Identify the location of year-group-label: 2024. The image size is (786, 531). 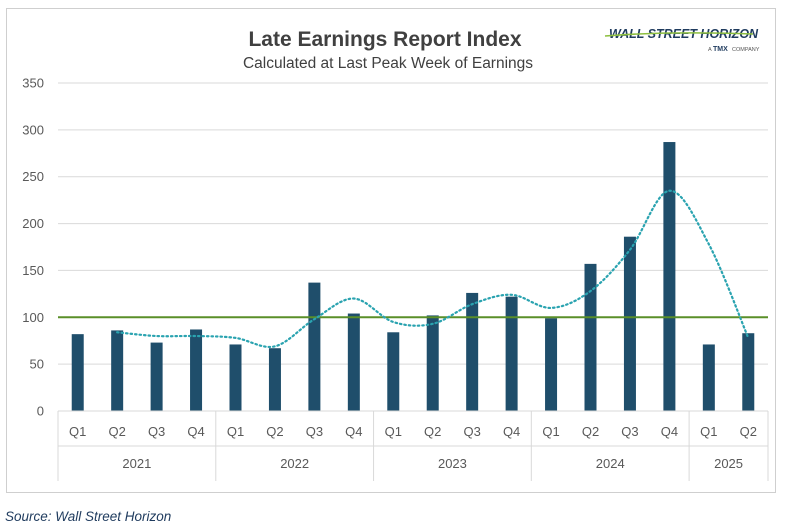
(610, 463).